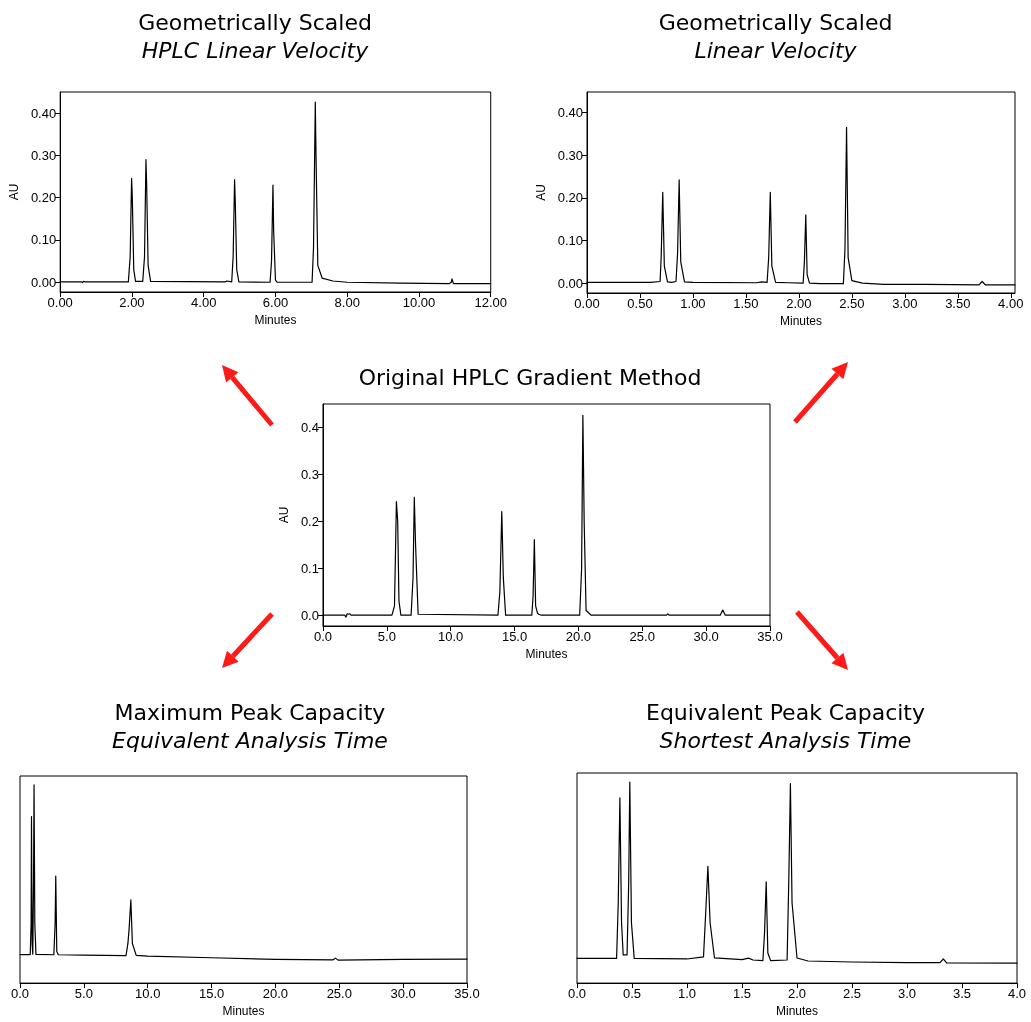  I want to click on x-tick-label: 0.50, so click(640, 303).